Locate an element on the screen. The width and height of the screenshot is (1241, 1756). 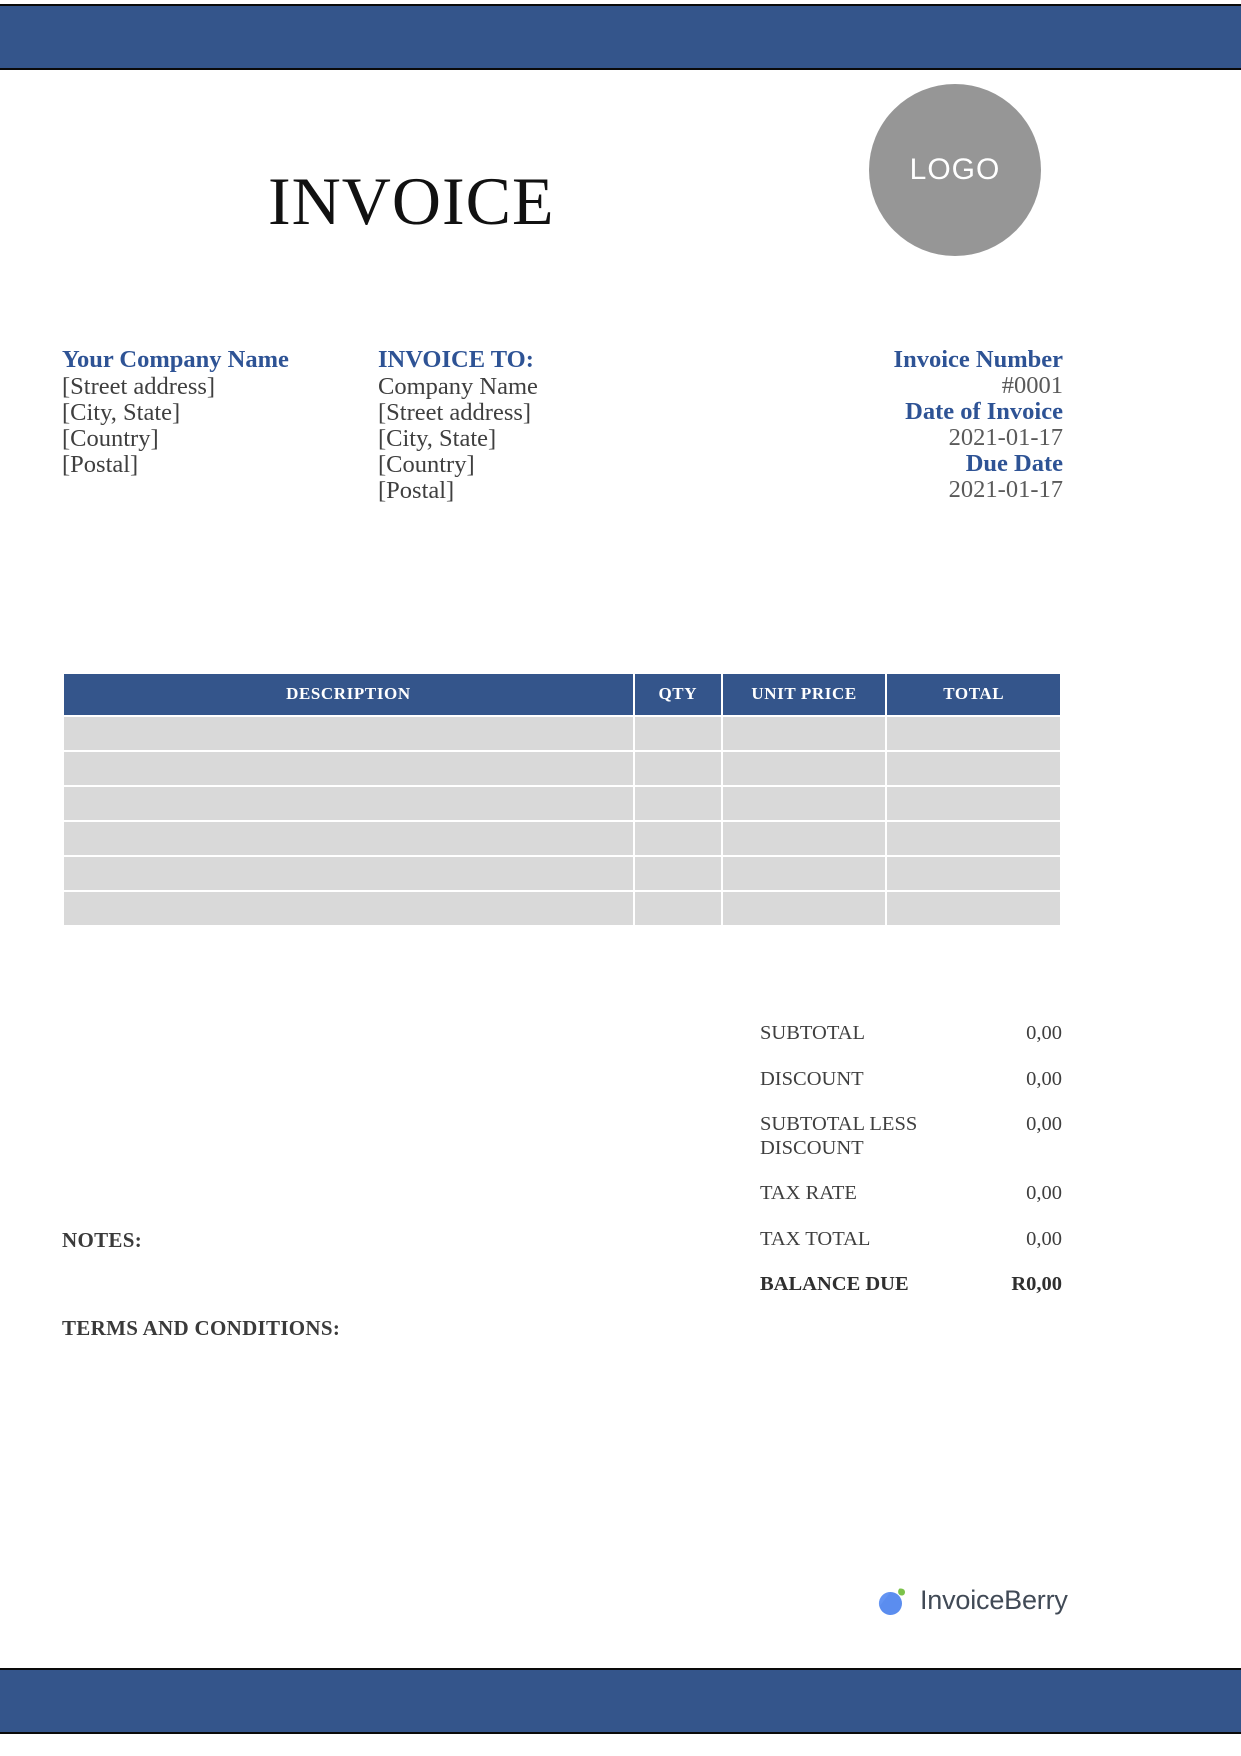
sender-address-line: [Postal] is located at coordinates (100, 464).